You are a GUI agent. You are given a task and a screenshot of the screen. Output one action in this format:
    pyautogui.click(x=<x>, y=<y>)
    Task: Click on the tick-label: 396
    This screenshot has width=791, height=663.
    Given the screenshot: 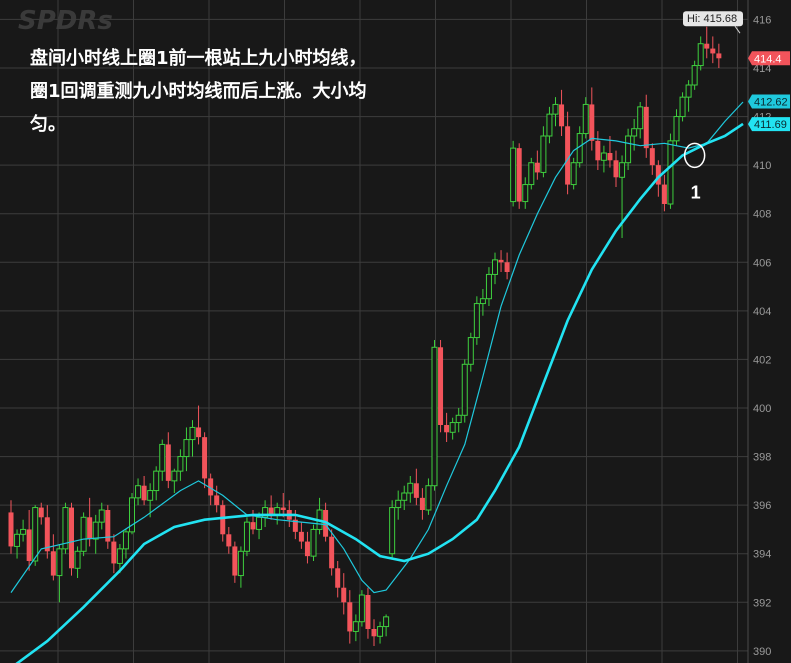 What is the action you would take?
    pyautogui.click(x=762, y=506)
    